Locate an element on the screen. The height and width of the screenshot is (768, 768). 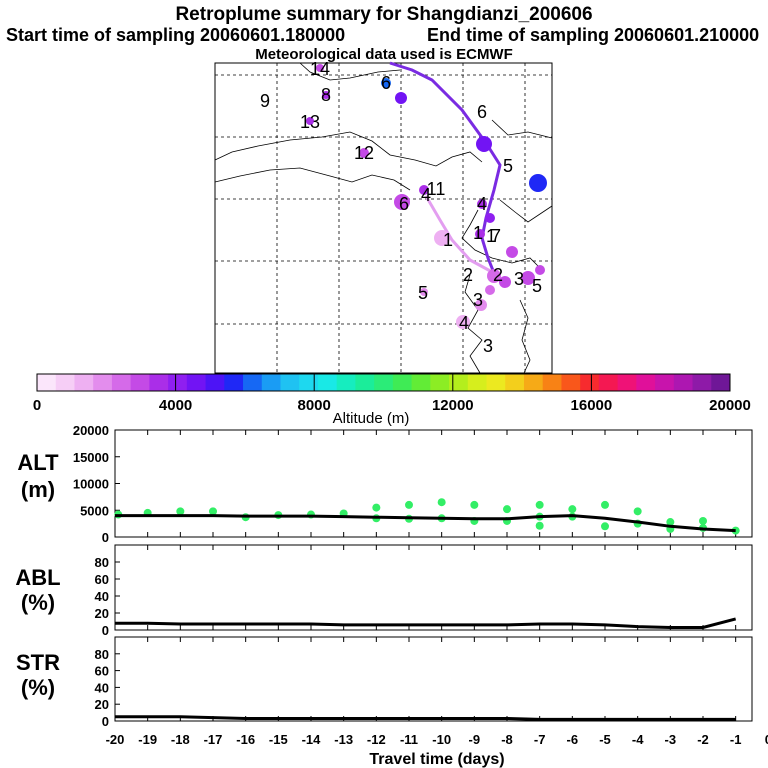
panel-ylabel: STR is located at coordinates (38, 662).